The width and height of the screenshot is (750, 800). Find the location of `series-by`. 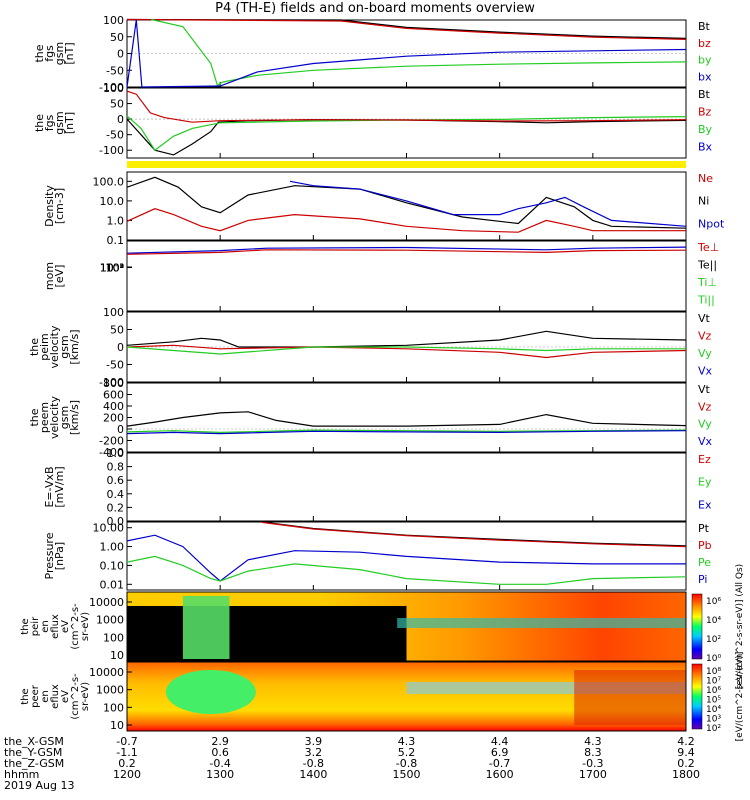

series-by is located at coordinates (419, 52).